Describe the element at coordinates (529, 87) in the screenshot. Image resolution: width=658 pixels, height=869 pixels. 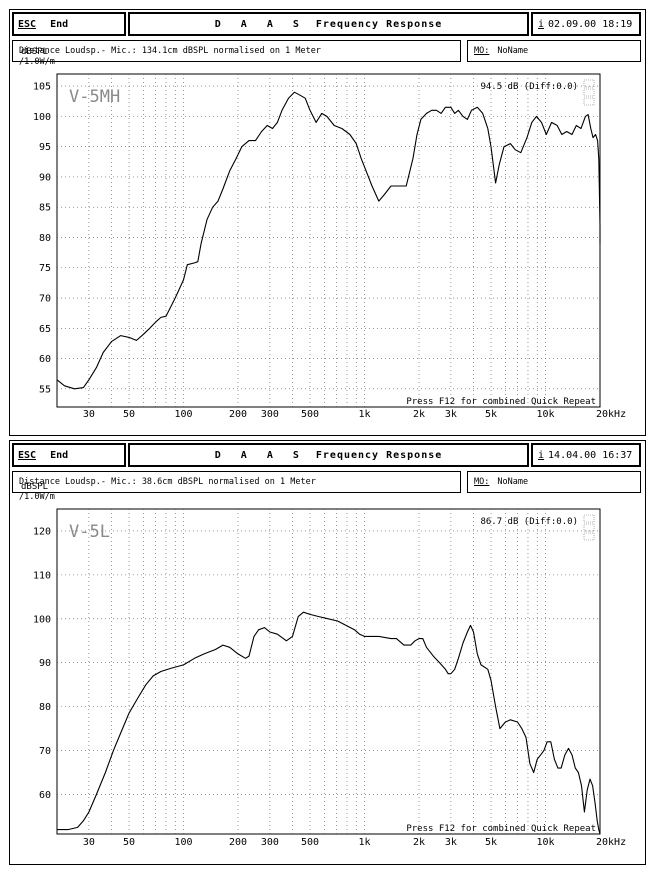
I see `level-readout: 94.5 dB (Diff:0.0)` at that location.